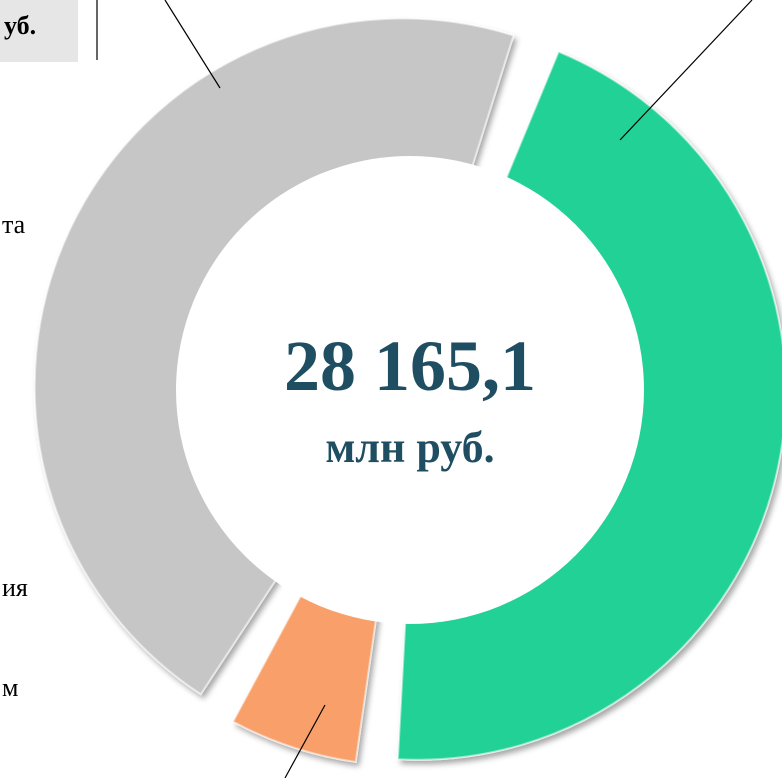  I want to click on label-box, so click(39, 31).